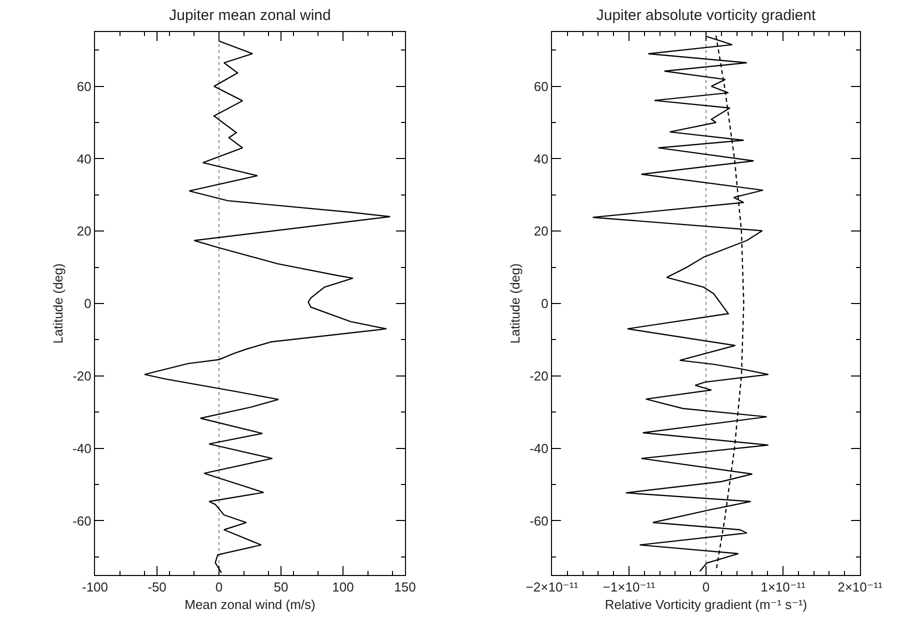  What do you see at coordinates (783, 587) in the screenshot?
I see `x-tick-label: 1×10⁻¹¹` at bounding box center [783, 587].